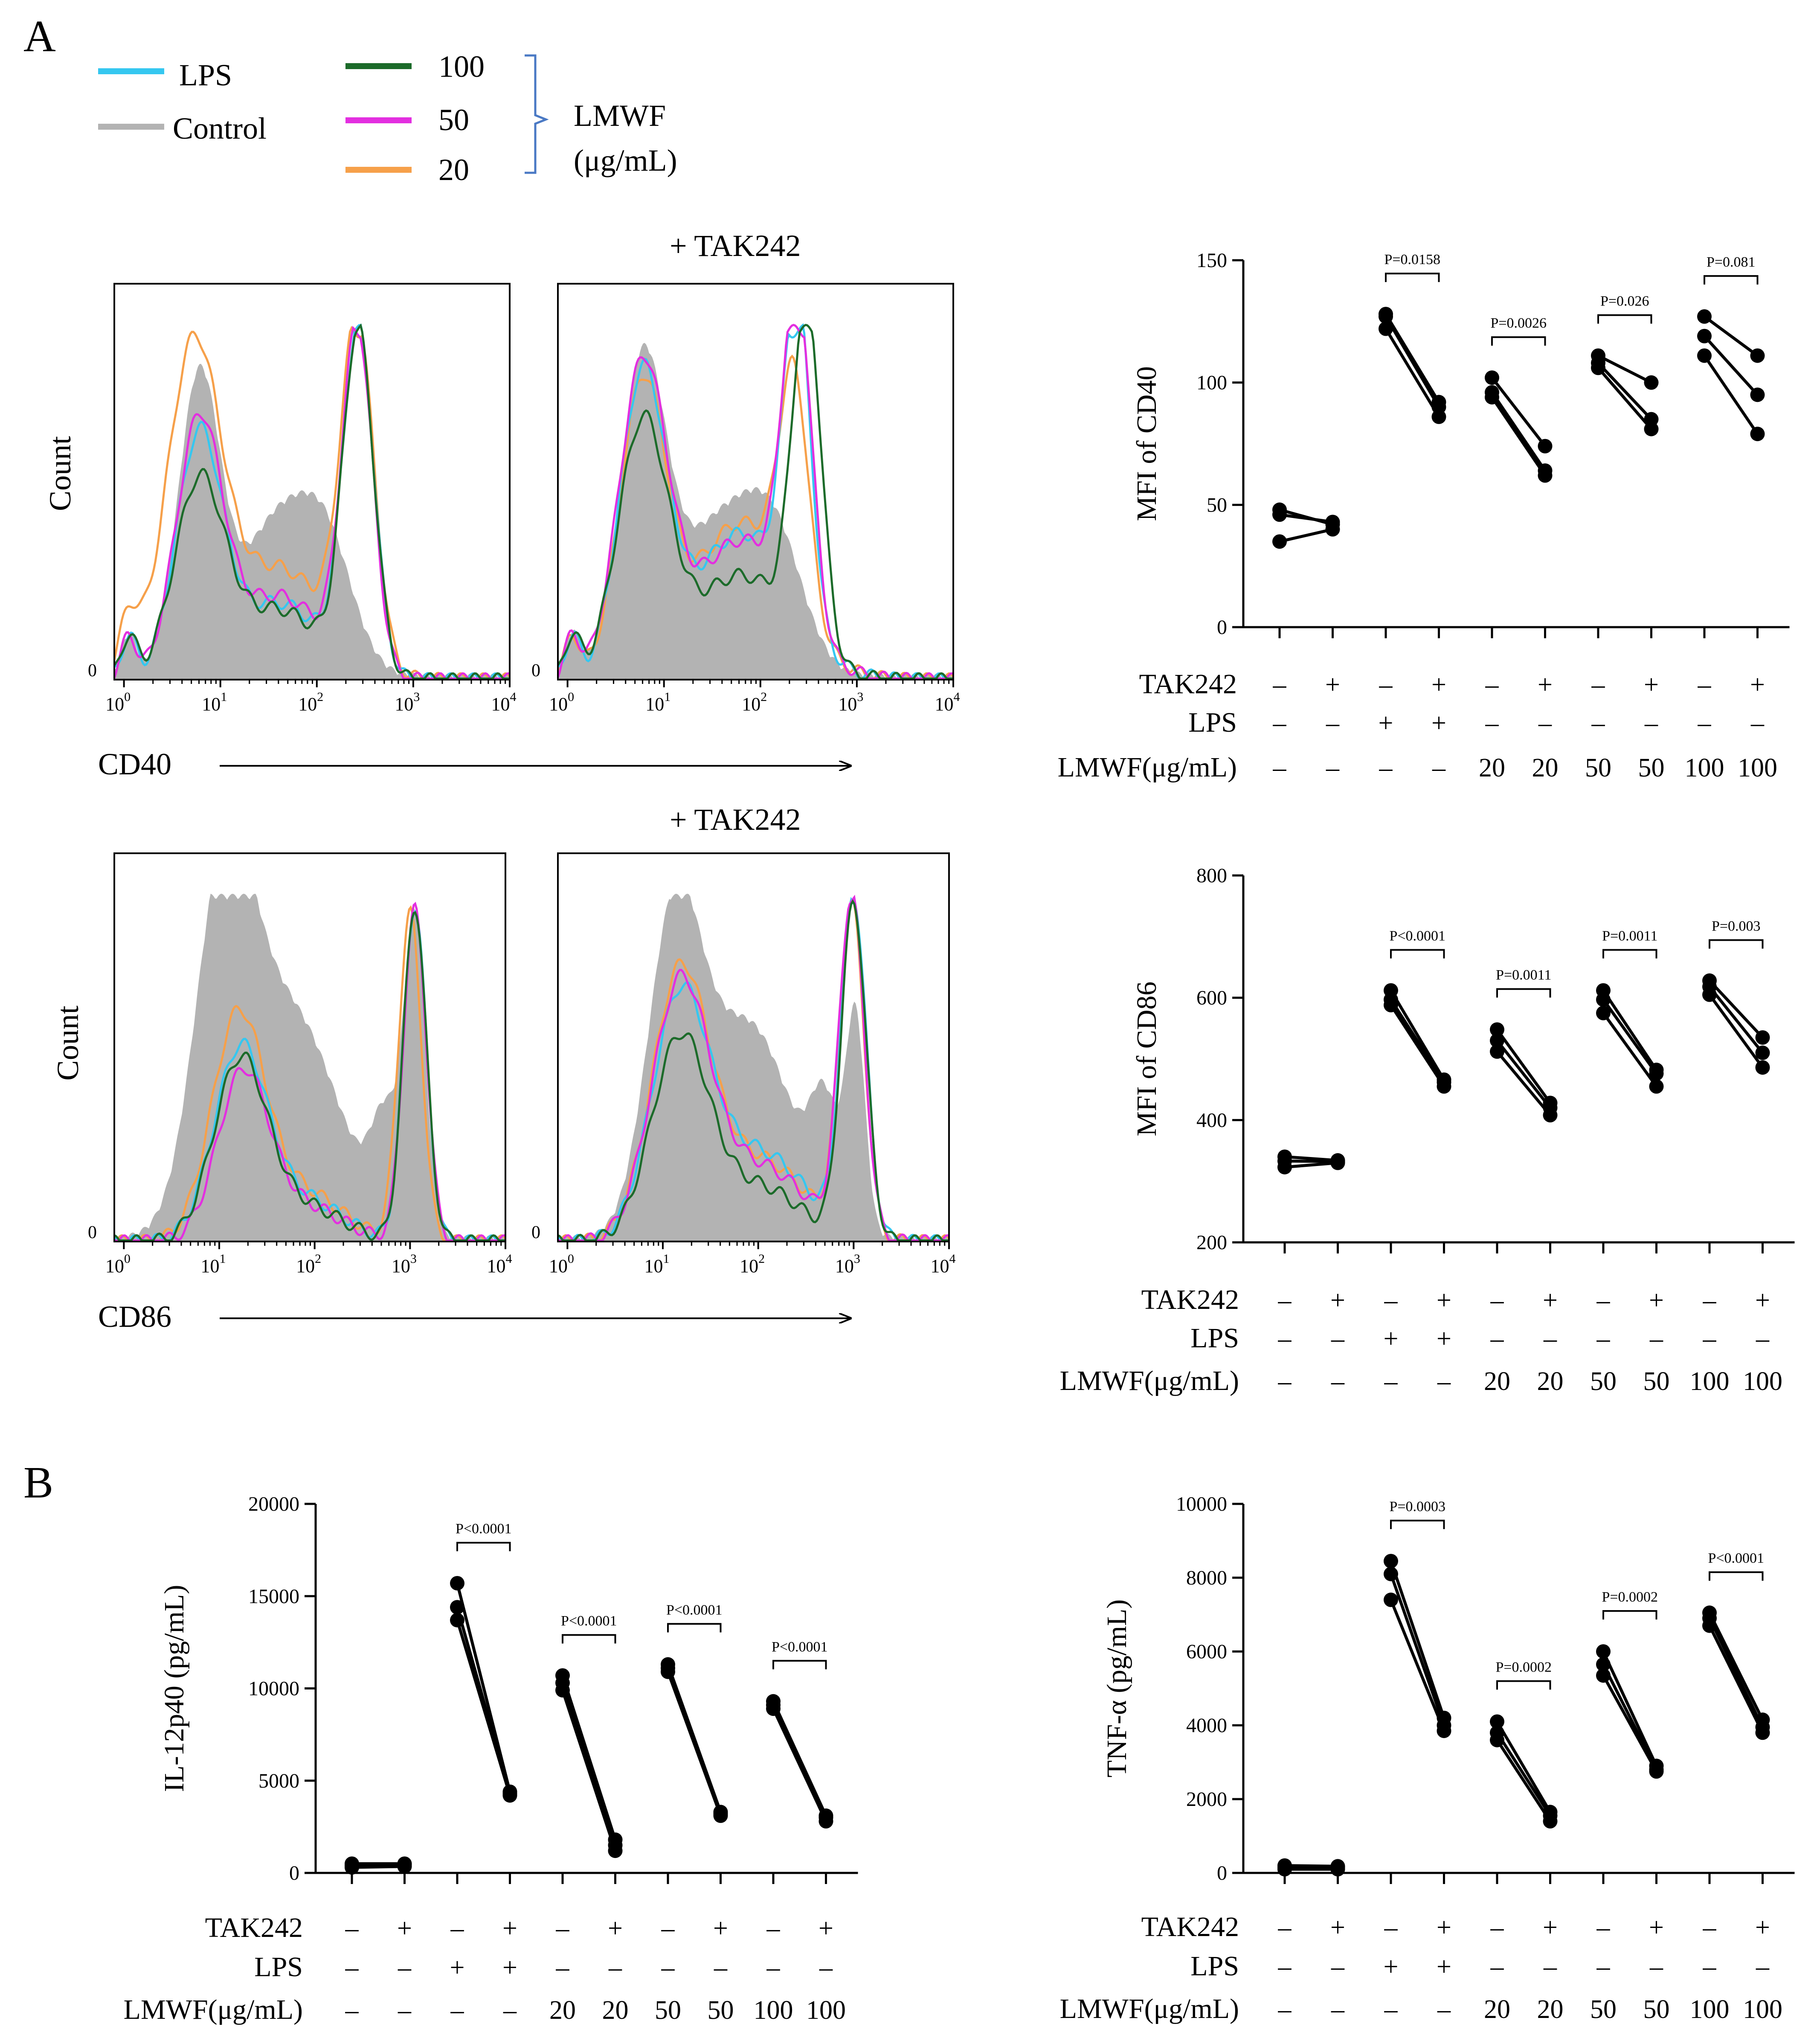 This screenshot has height=2044, width=1814. Describe the element at coordinates (220, 128) in the screenshot. I see `legend-label-control: Control` at that location.